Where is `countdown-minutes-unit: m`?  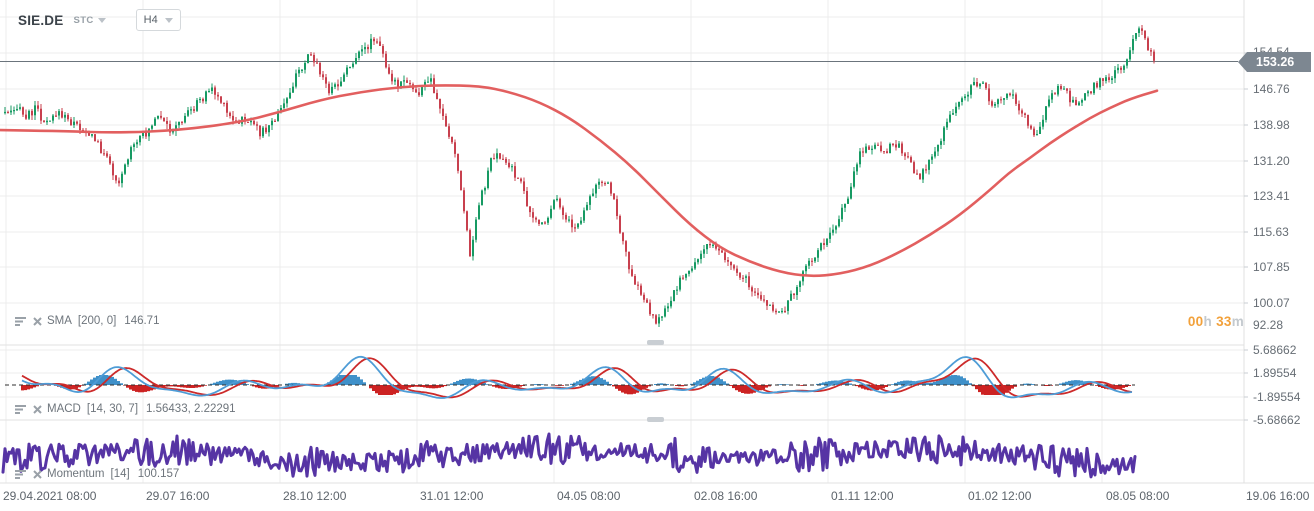 countdown-minutes-unit: m is located at coordinates (1237, 321).